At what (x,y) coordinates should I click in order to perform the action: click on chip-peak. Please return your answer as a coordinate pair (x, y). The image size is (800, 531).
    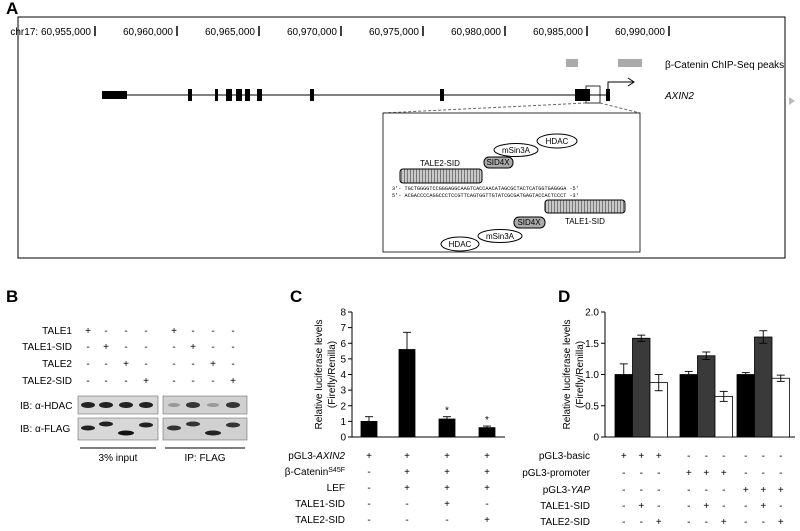
    Looking at the image, I should click on (572, 63).